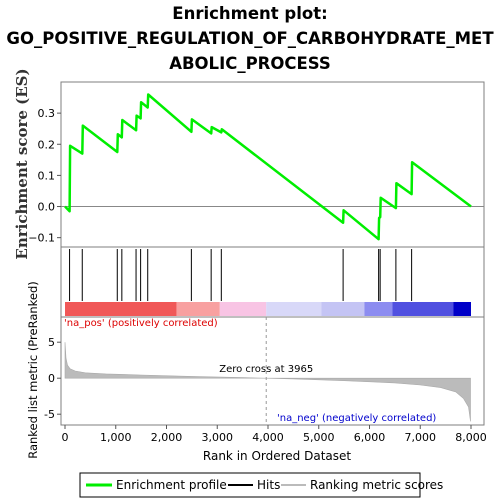 Image resolution: width=500 pixels, height=500 pixels. I want to click on es-y-tick-label: 0.0, so click(47, 207).